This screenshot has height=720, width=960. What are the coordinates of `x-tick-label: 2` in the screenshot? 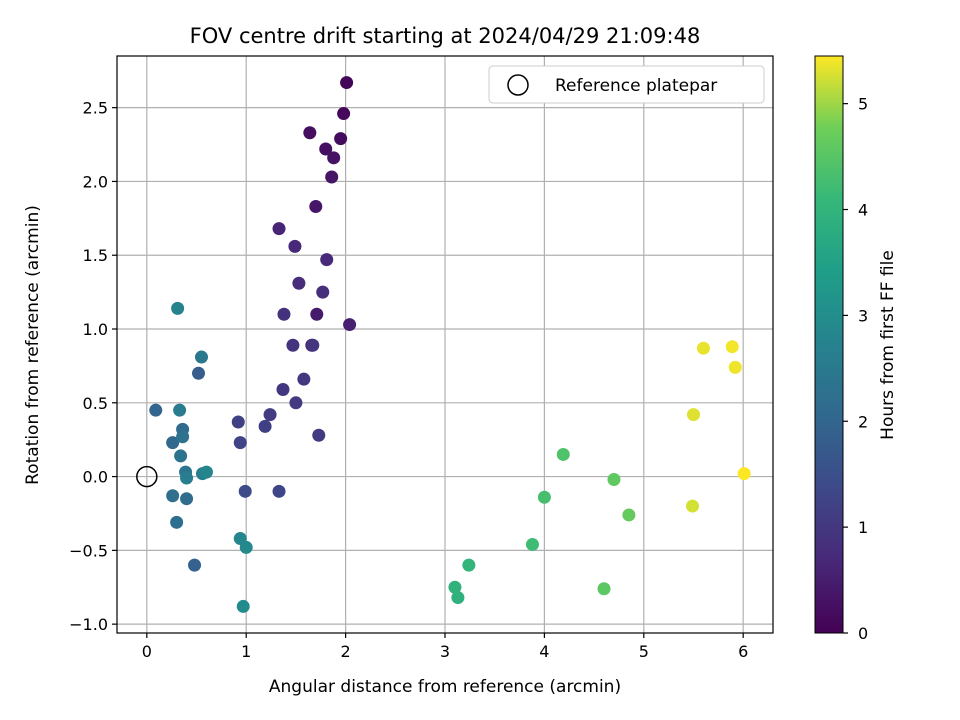 It's located at (346, 651).